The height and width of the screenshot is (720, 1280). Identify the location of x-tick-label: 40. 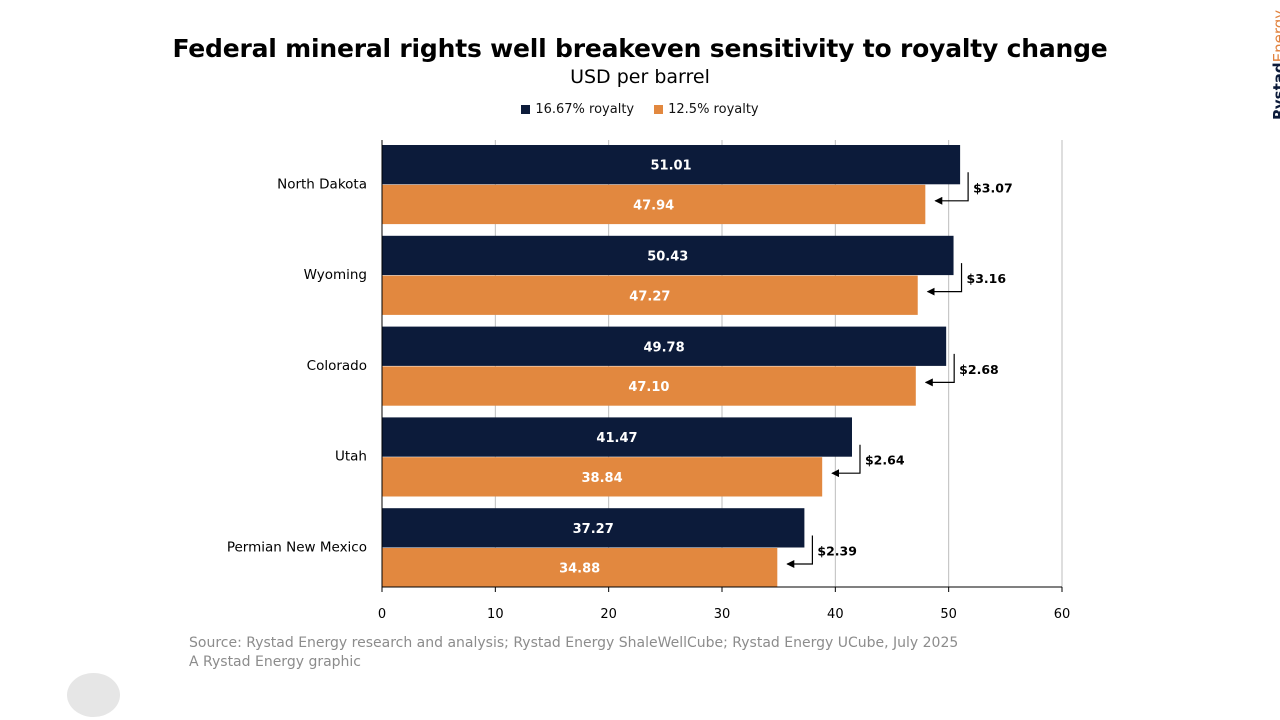
(835, 614).